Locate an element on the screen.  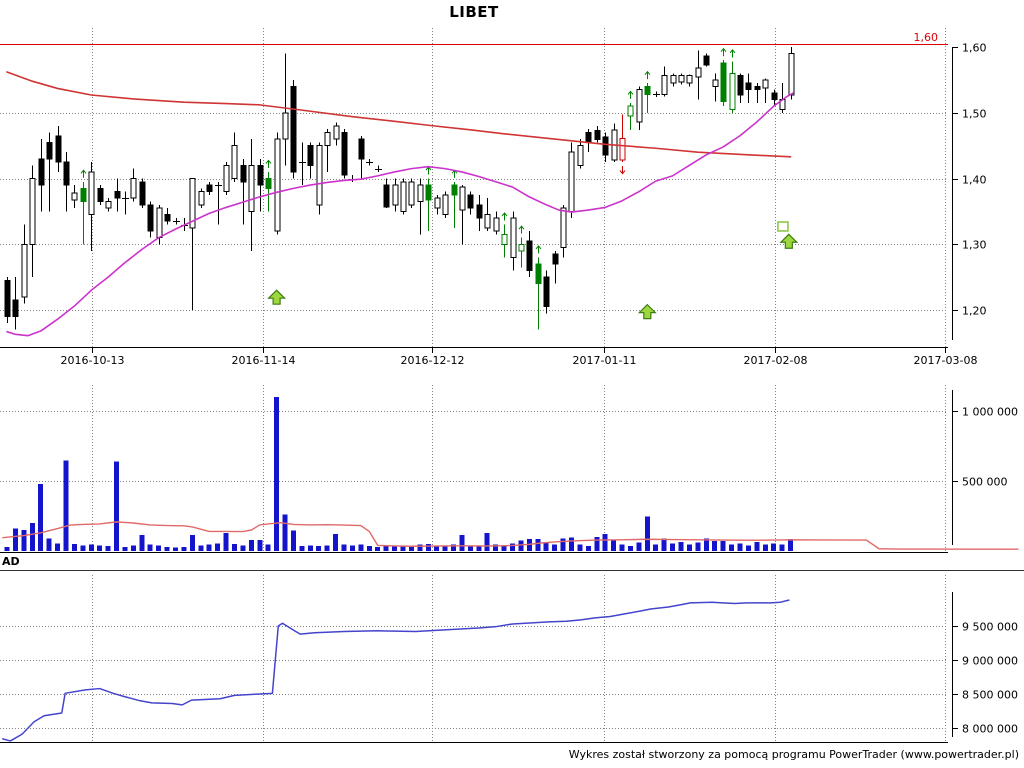
volume-y-label: 500 000 is located at coordinates (985, 482).